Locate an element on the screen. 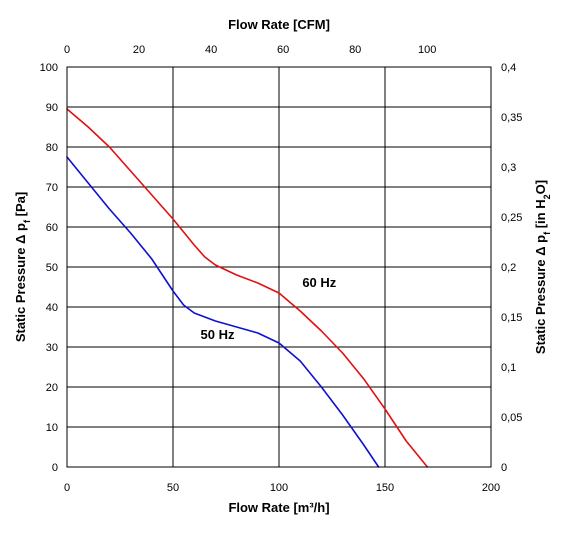 The height and width of the screenshot is (537, 565). x2-tick-label: 60 is located at coordinates (283, 50).